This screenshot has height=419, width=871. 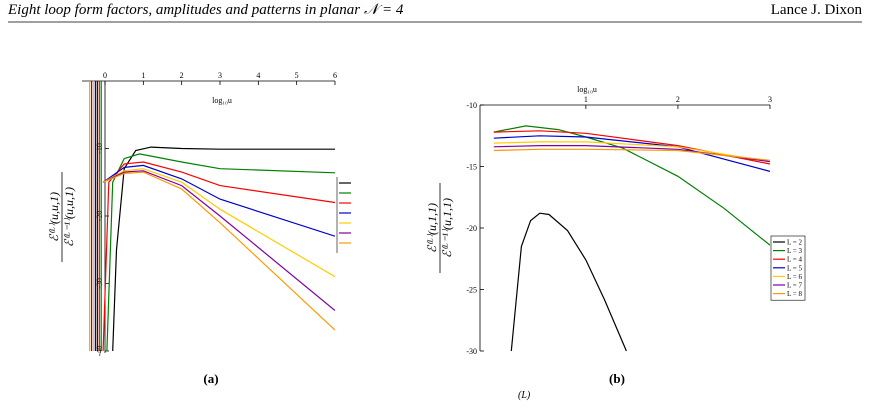 What do you see at coordinates (54, 217) in the screenshot?
I see `y-label-numerator: ℰ⁽ᴸ⁾(u,u,1)` at bounding box center [54, 217].